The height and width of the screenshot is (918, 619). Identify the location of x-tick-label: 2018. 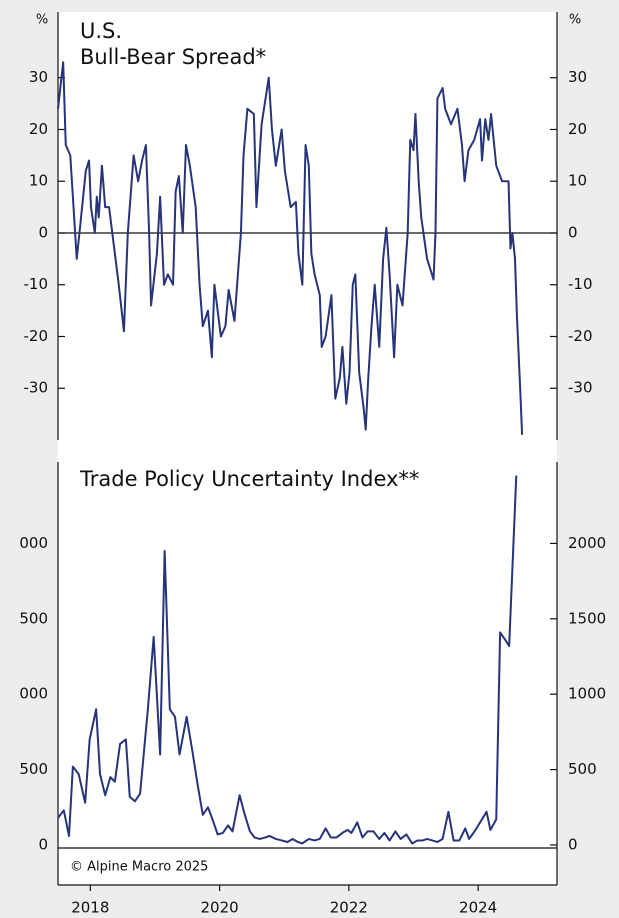
(90, 908).